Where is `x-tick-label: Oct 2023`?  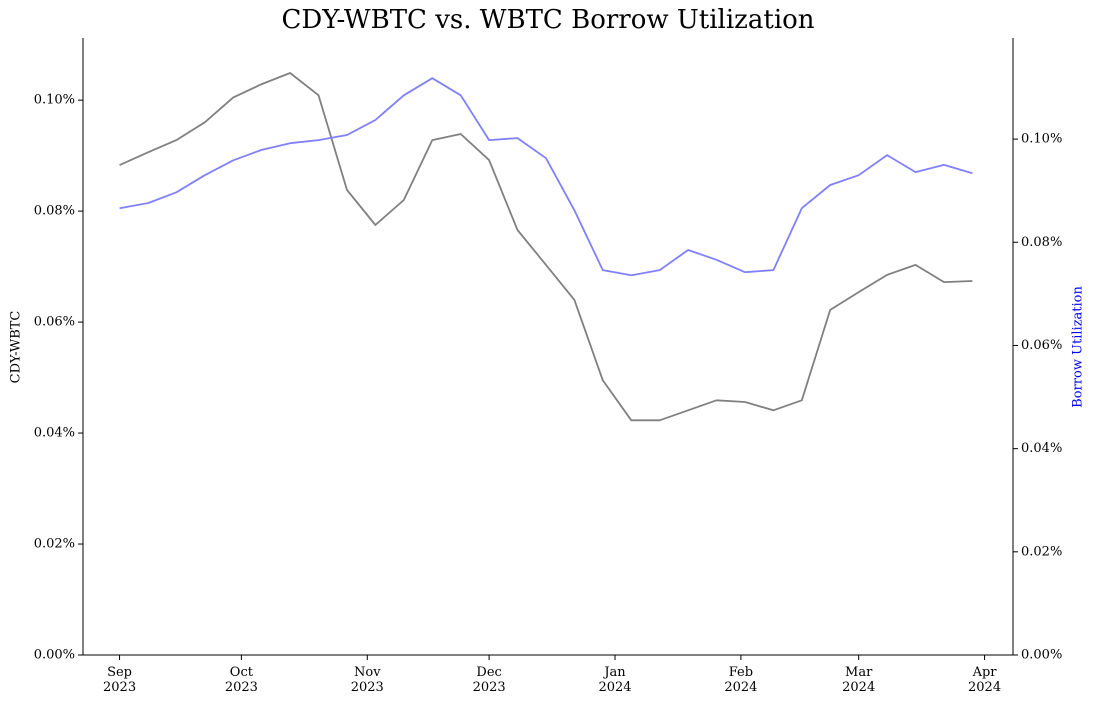 x-tick-label: Oct 2023 is located at coordinates (241, 680).